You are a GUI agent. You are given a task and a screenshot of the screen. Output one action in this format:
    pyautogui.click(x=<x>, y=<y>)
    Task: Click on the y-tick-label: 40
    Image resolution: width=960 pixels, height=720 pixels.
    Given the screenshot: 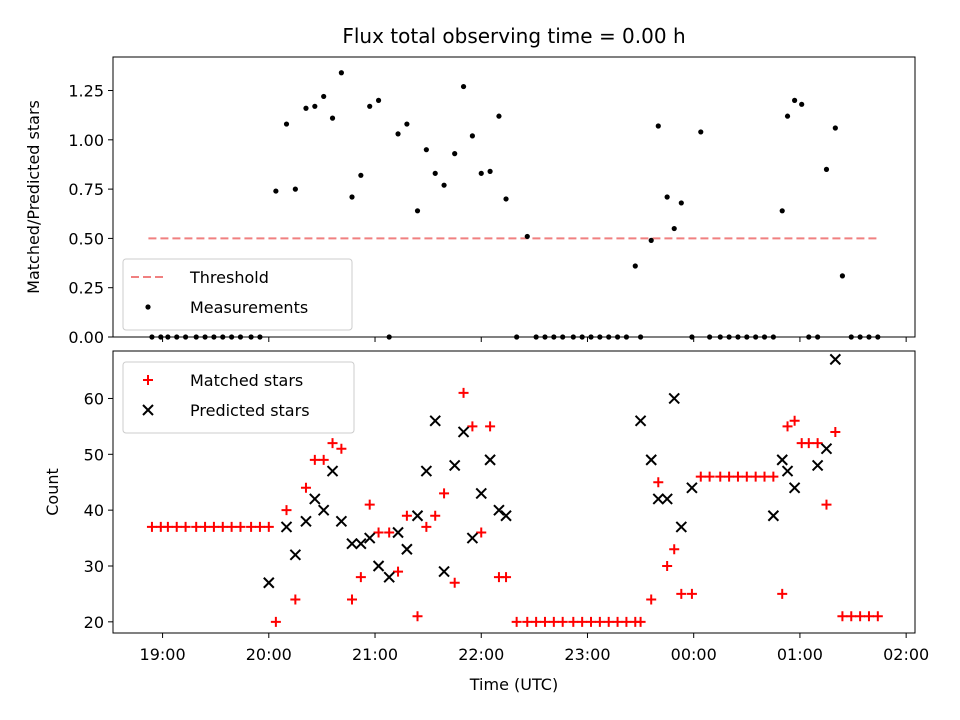 What is the action you would take?
    pyautogui.click(x=94, y=510)
    